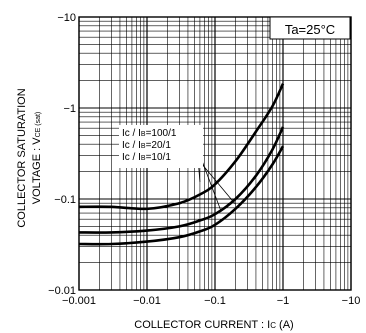  I want to click on y-tick-label: −1, so click(69, 109).